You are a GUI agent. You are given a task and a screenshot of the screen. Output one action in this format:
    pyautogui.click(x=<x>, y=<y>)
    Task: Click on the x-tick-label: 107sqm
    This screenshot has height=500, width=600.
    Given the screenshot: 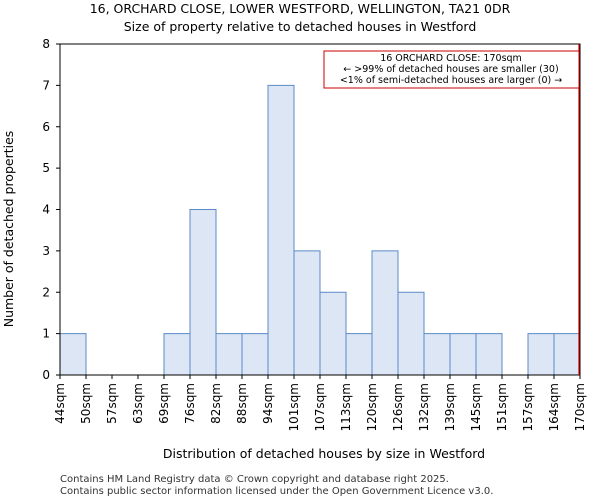 What is the action you would take?
    pyautogui.click(x=320, y=407)
    